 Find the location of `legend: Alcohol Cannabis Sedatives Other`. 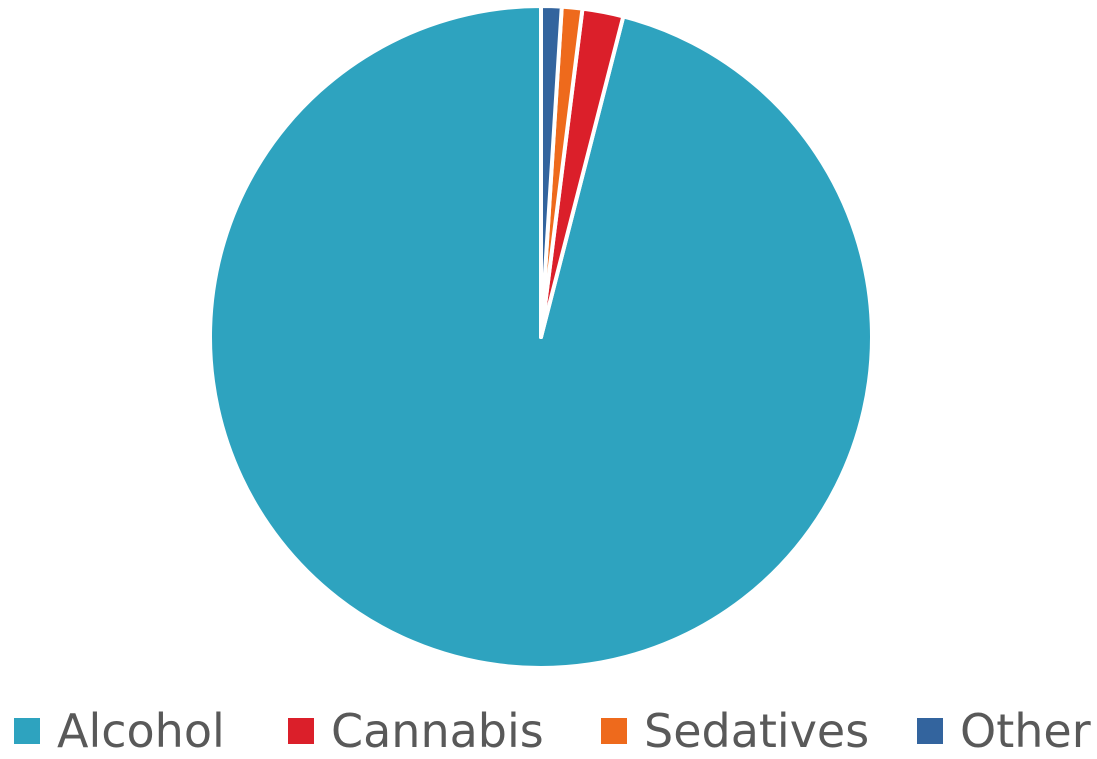

legend: Alcohol Cannabis Sedatives Other is located at coordinates (548, 731).